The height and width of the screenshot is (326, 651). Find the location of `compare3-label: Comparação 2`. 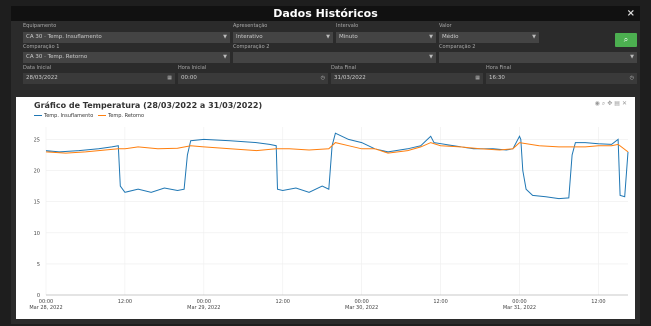

compare3-label: Comparação 2 is located at coordinates (457, 47).